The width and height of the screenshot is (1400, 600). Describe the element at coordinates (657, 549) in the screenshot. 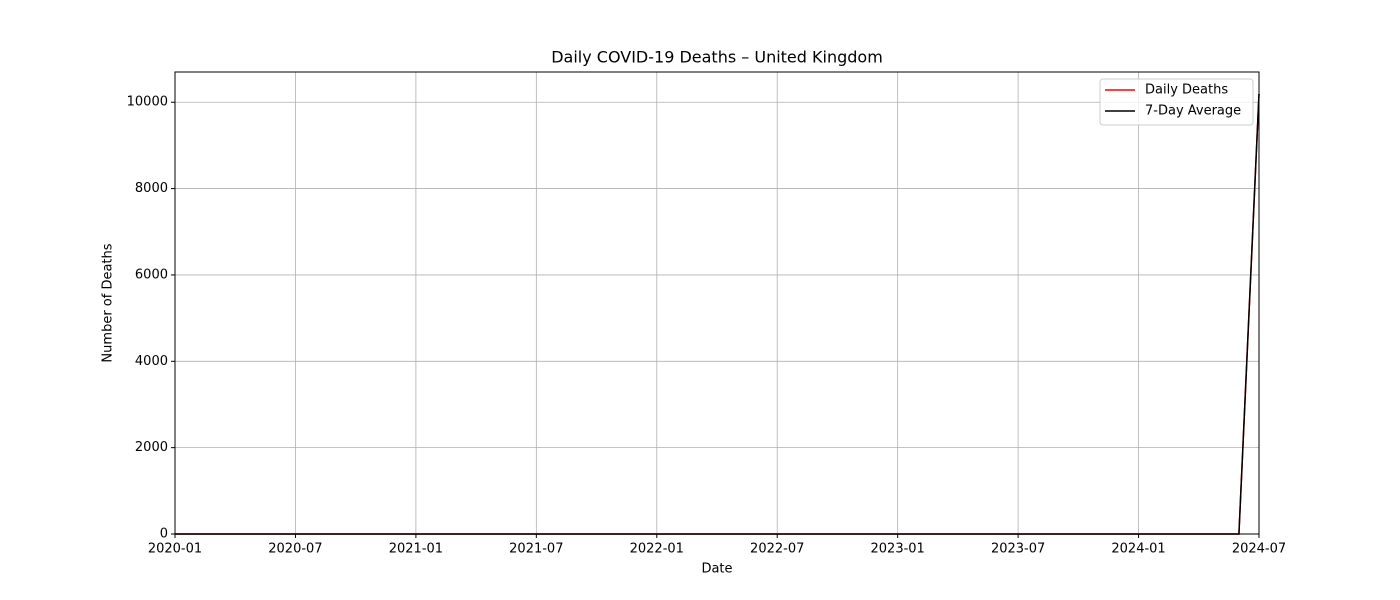

I see `x-tick-label: 2022-01` at that location.